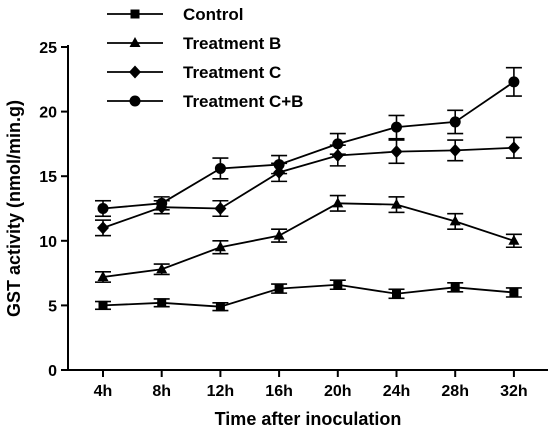 Image resolution: width=551 pixels, height=438 pixels. Describe the element at coordinates (397, 391) in the screenshot. I see `x-tick-label: 24h` at that location.